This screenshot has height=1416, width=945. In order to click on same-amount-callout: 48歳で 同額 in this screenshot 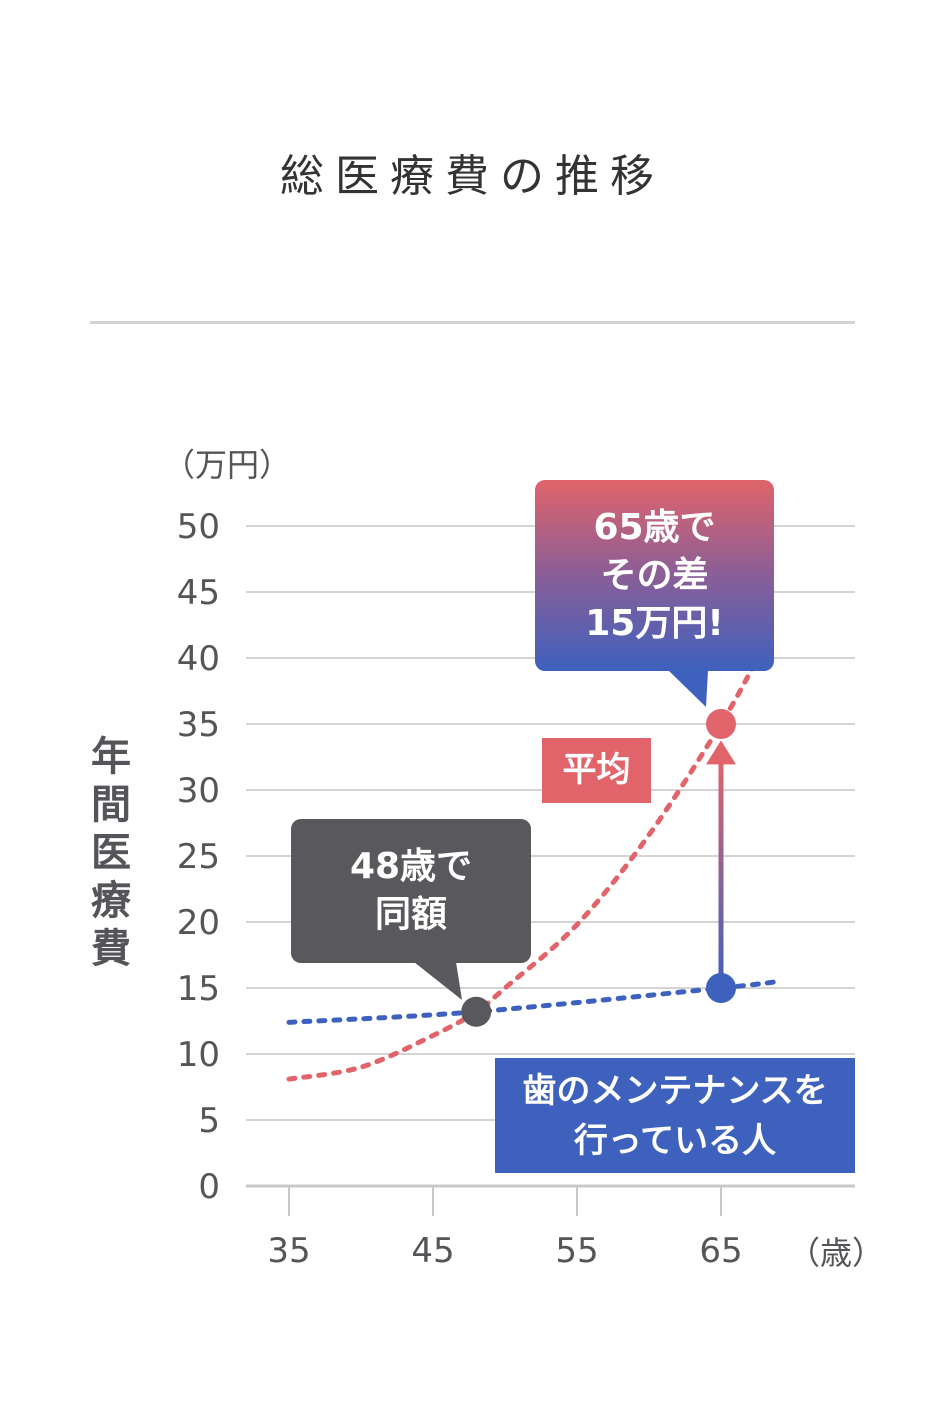, I will do `click(411, 891)`.